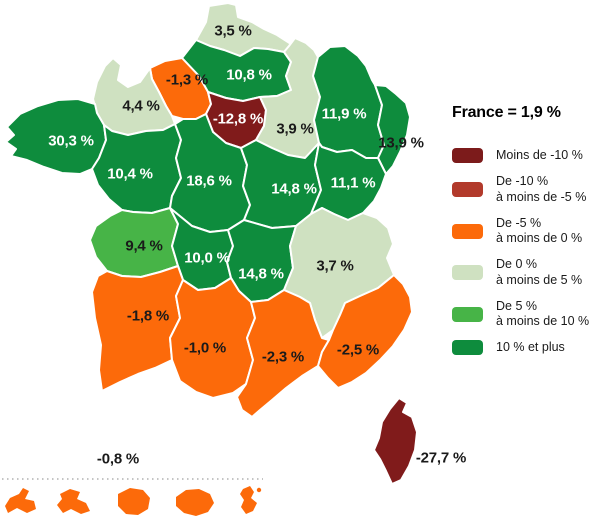 This screenshot has height=518, width=600. I want to click on legend-swatch-lt-minus10, so click(467, 156).